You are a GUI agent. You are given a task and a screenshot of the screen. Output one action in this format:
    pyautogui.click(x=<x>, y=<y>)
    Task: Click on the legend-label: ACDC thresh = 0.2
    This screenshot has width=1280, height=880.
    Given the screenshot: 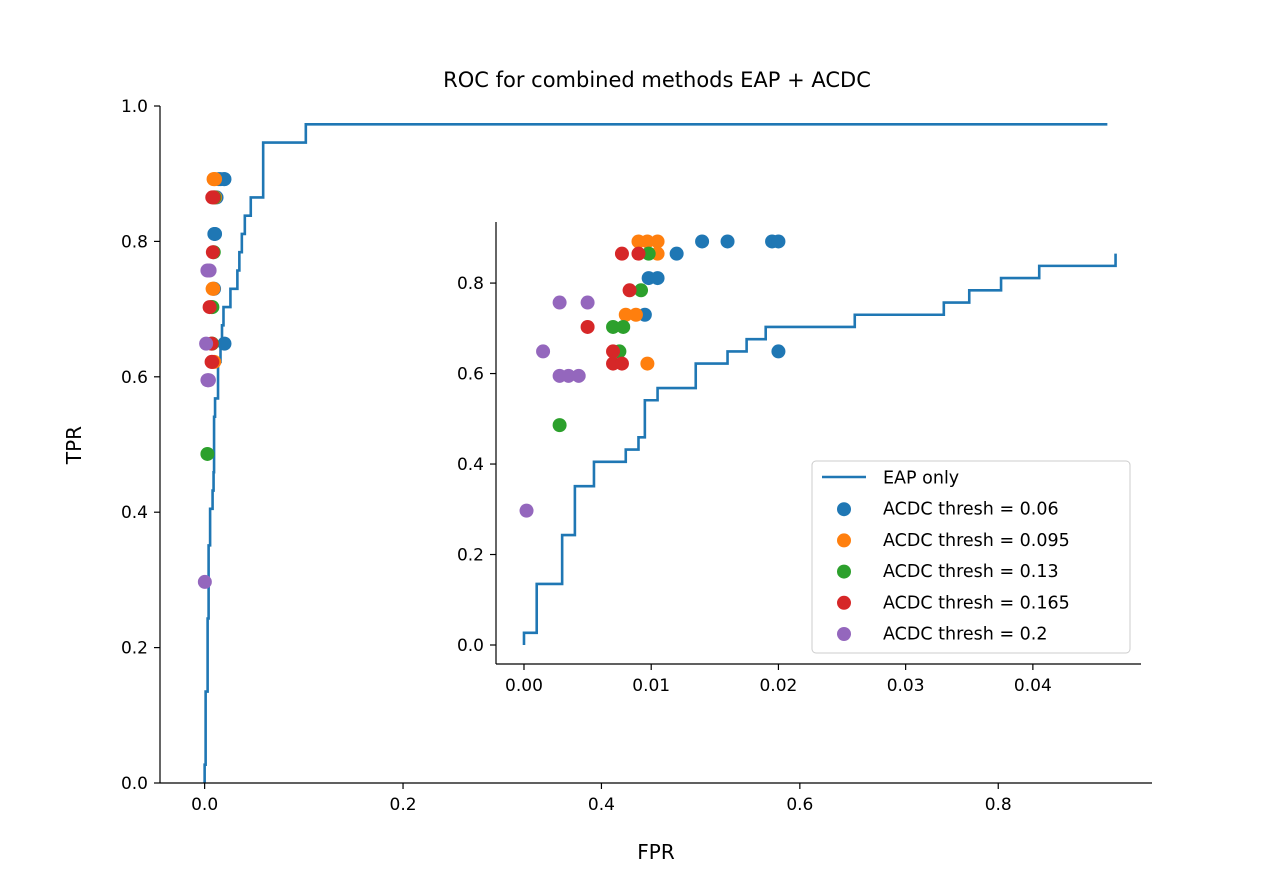 What is the action you would take?
    pyautogui.click(x=965, y=635)
    